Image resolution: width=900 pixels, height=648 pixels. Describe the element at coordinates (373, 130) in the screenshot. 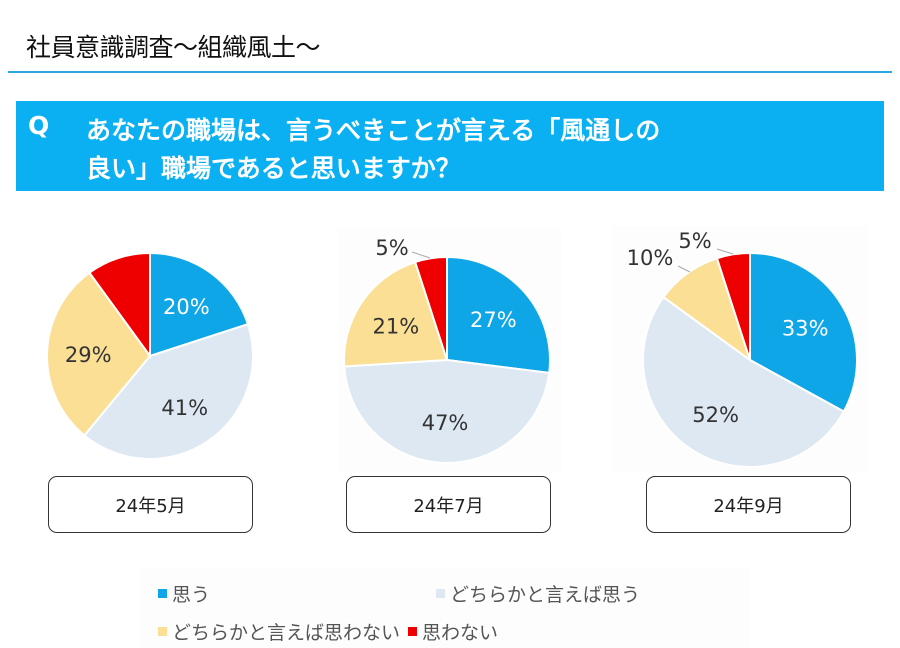

I see `question-line-1: あなたの職場は、言うべきことが言える「風通しの` at that location.